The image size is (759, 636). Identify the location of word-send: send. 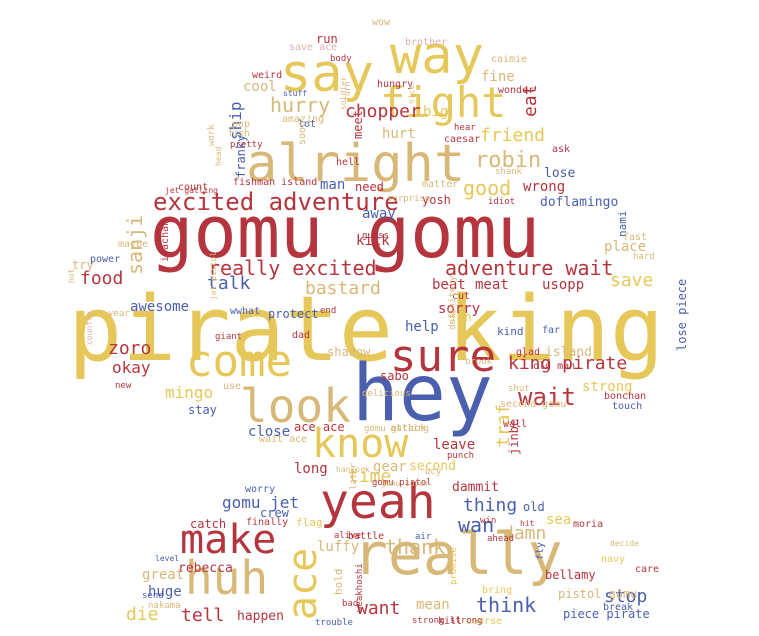
(153, 596).